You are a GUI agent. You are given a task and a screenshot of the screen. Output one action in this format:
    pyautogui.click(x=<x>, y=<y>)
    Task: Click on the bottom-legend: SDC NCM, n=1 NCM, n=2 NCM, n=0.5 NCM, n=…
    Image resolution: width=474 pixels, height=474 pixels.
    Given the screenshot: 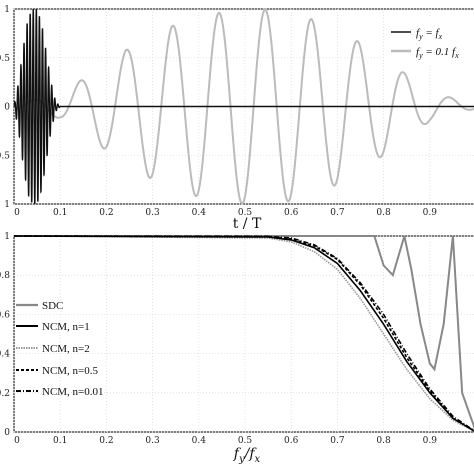 What is the action you would take?
    pyautogui.click(x=60, y=349)
    